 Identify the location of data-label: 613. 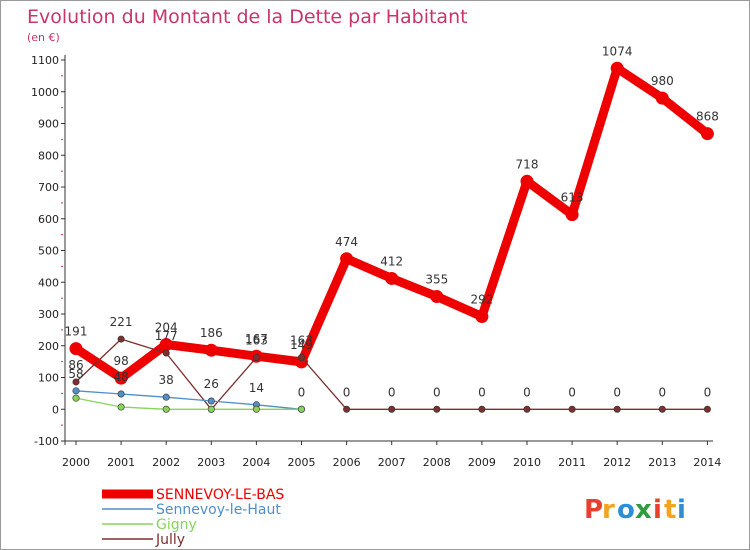
(572, 198).